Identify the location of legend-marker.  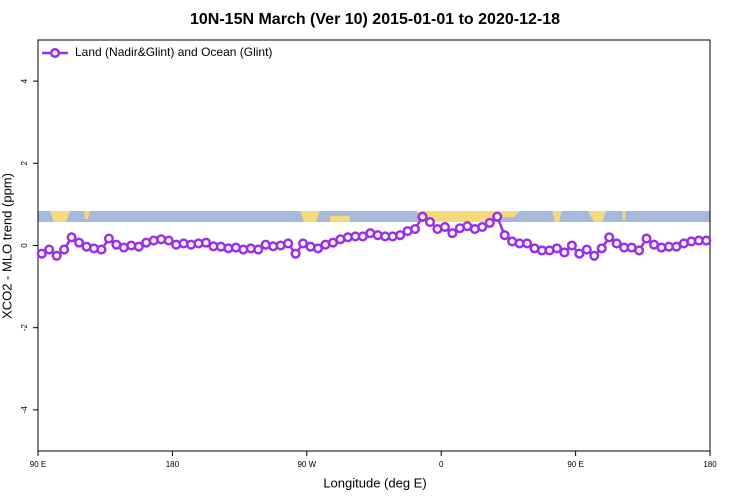
(55, 53).